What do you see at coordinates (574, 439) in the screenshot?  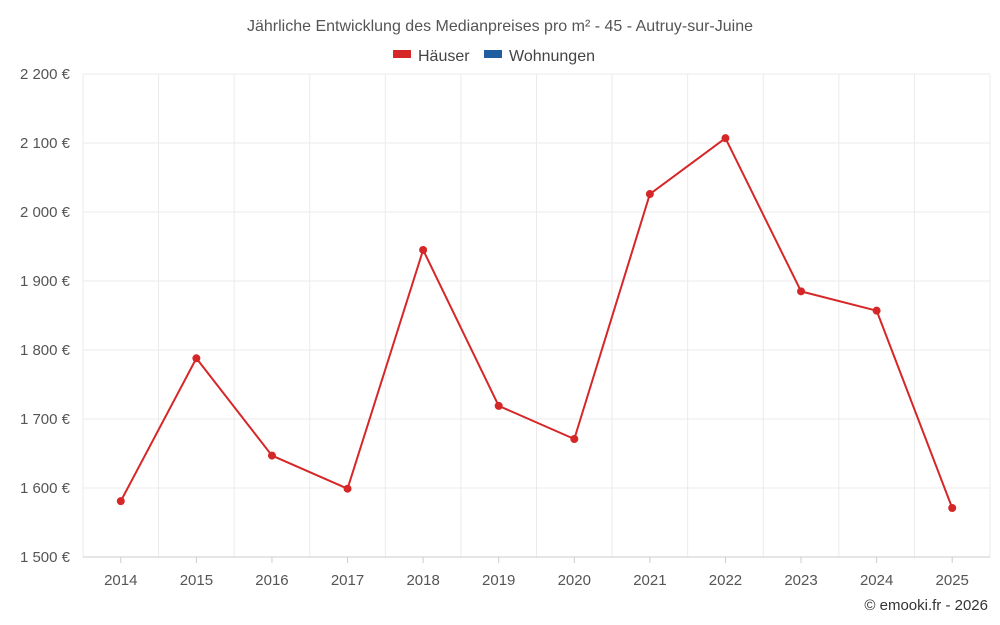 I see `data-point-2020` at bounding box center [574, 439].